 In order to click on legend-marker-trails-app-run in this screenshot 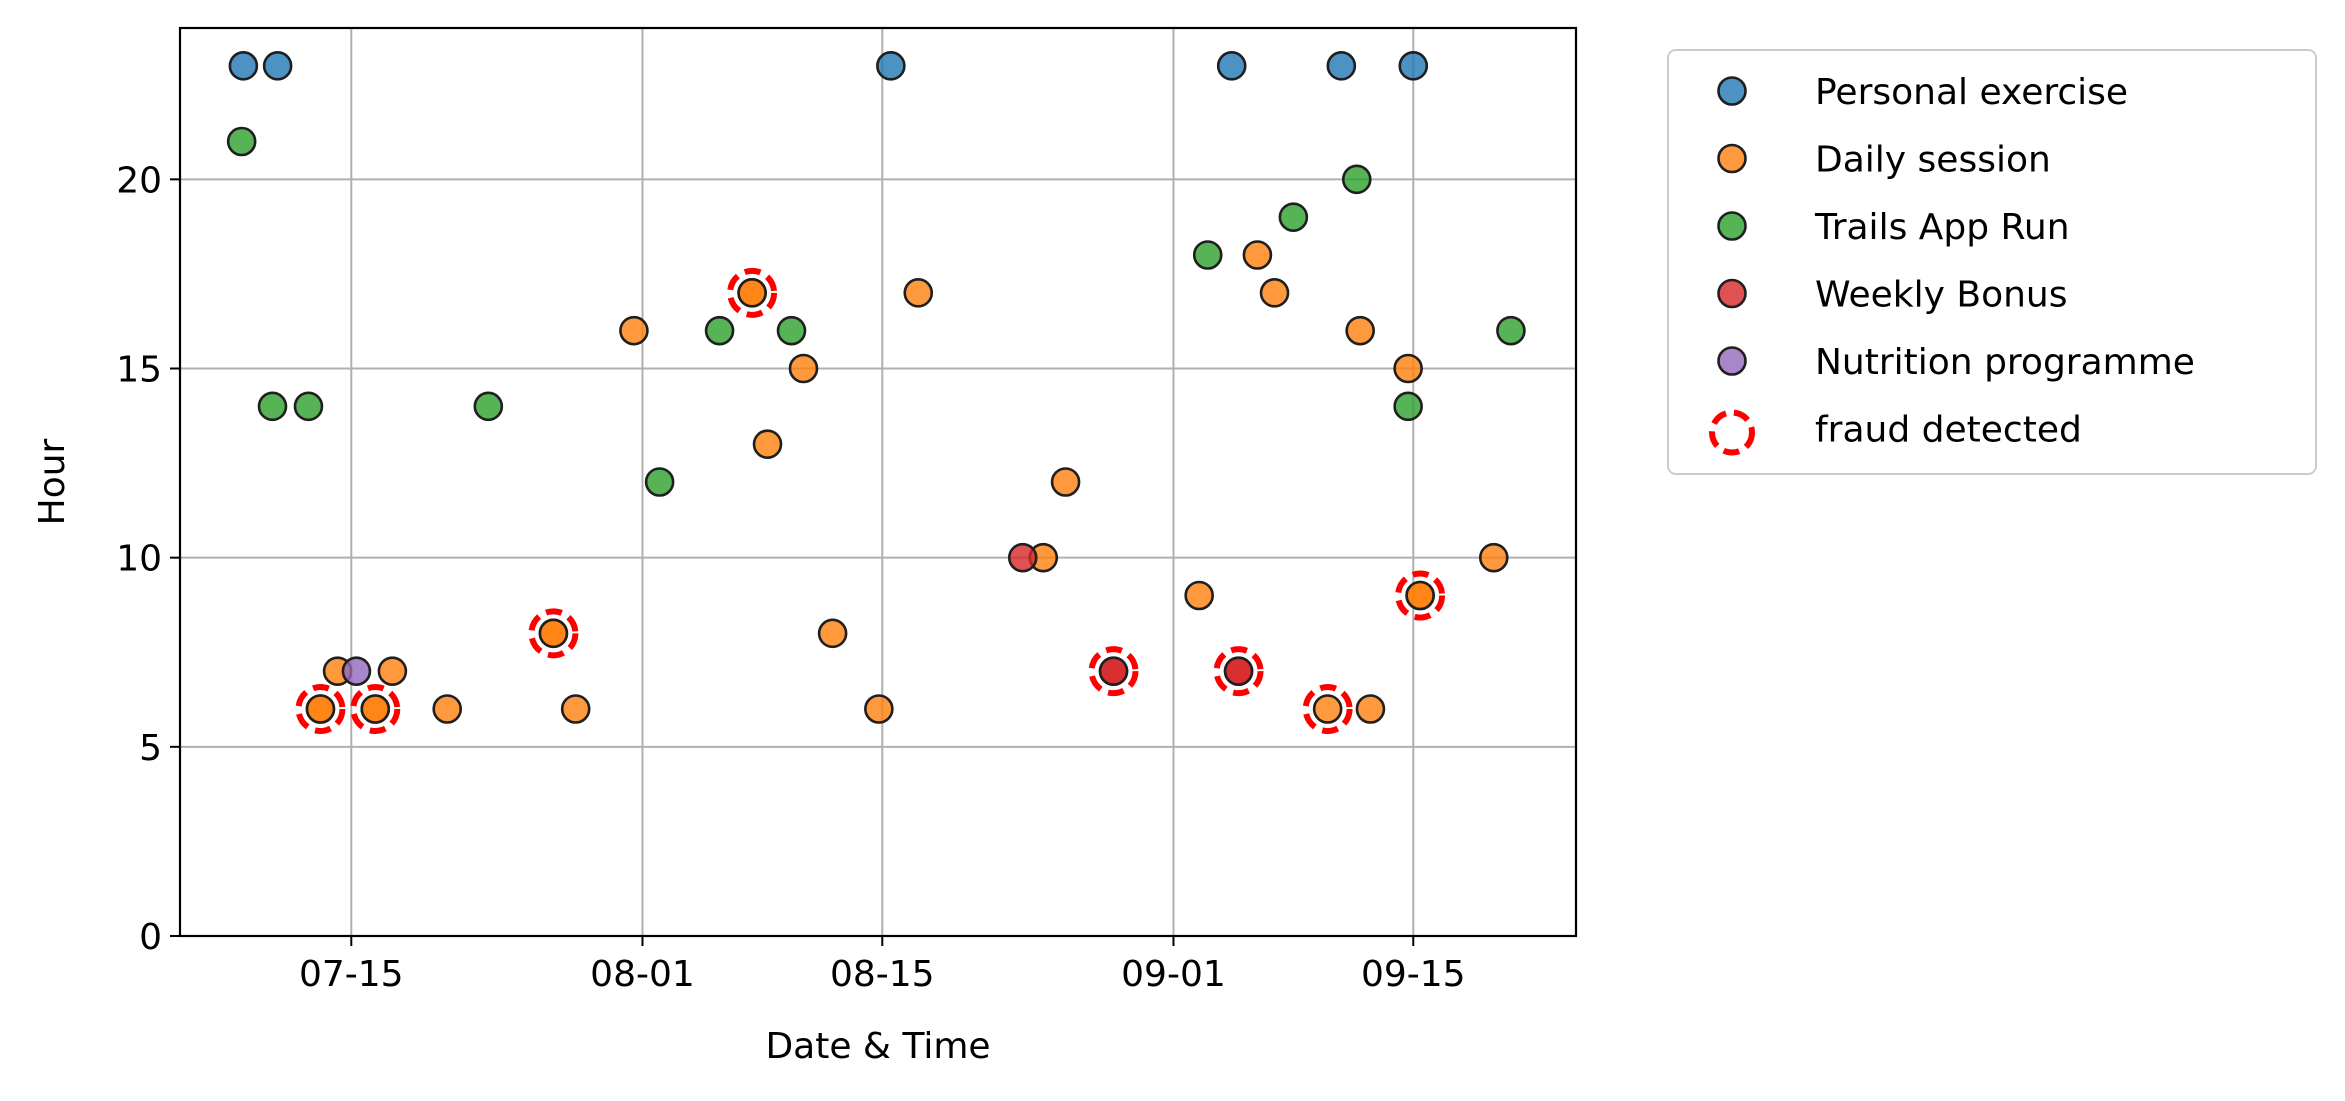, I will do `click(1732, 226)`.